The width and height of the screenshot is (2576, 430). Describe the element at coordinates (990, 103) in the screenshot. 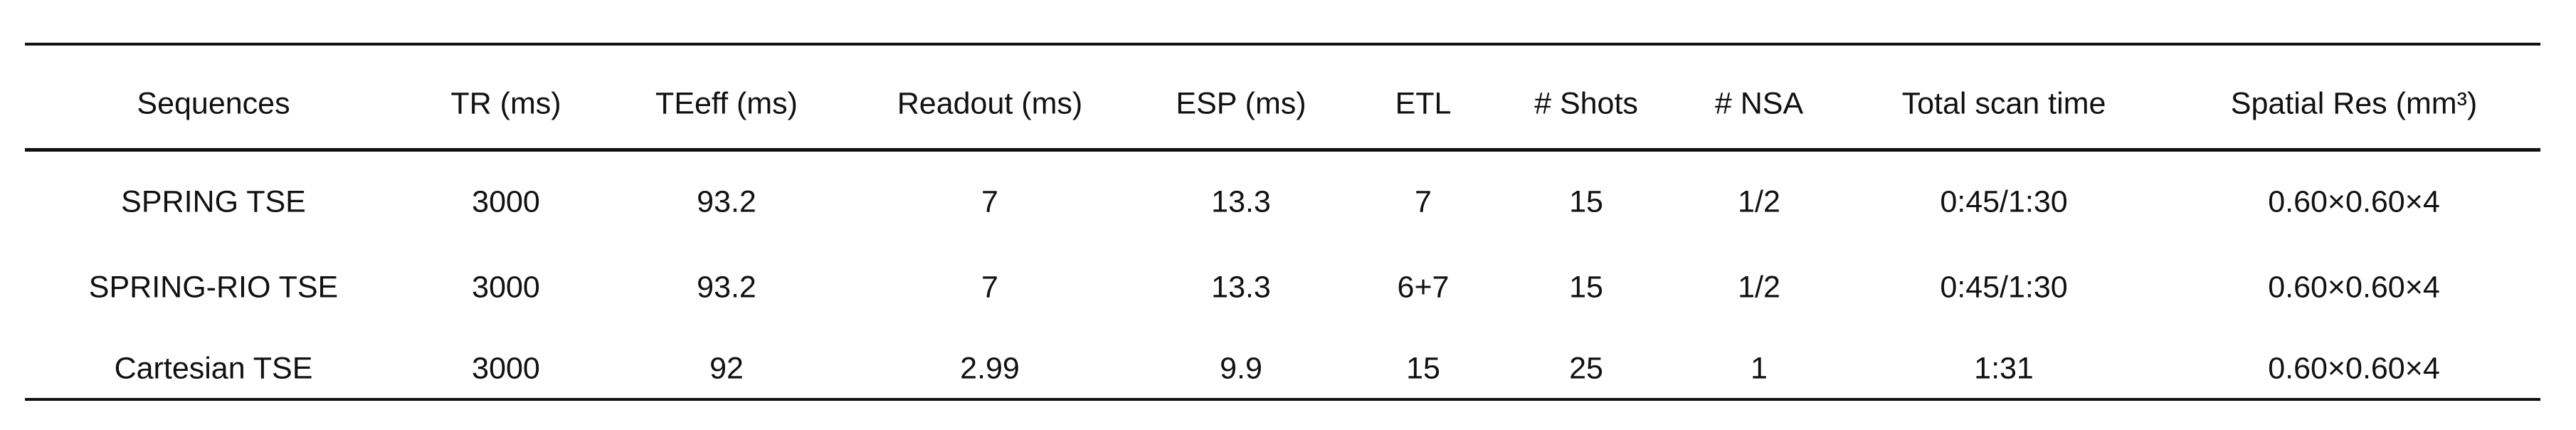

I see `header-cell: Readout (ms)` at that location.